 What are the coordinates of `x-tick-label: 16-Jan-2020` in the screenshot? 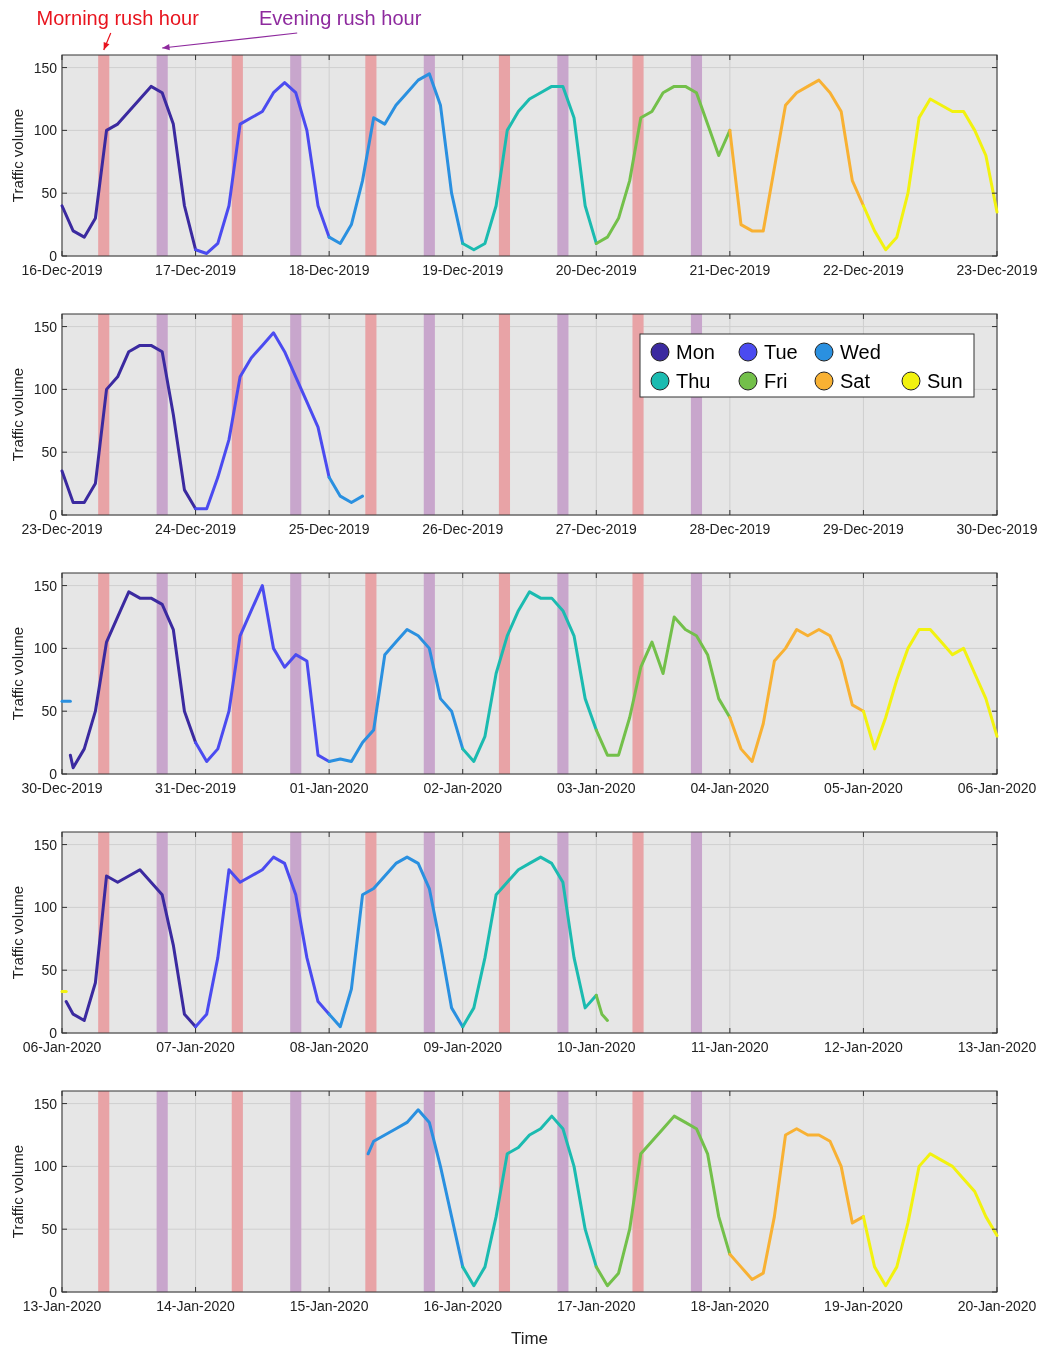 It's located at (463, 1306).